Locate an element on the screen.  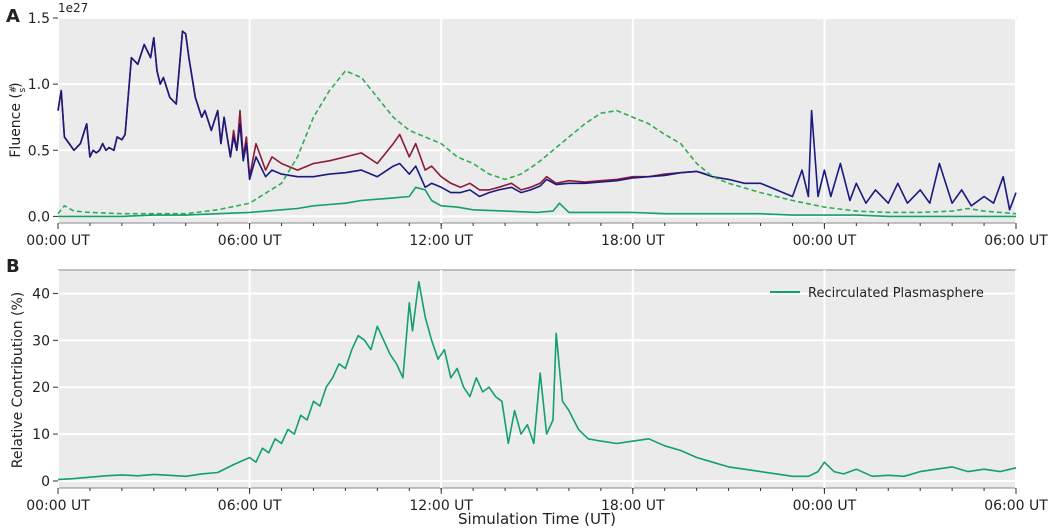
panel-a-label: A is located at coordinates (13, 16).